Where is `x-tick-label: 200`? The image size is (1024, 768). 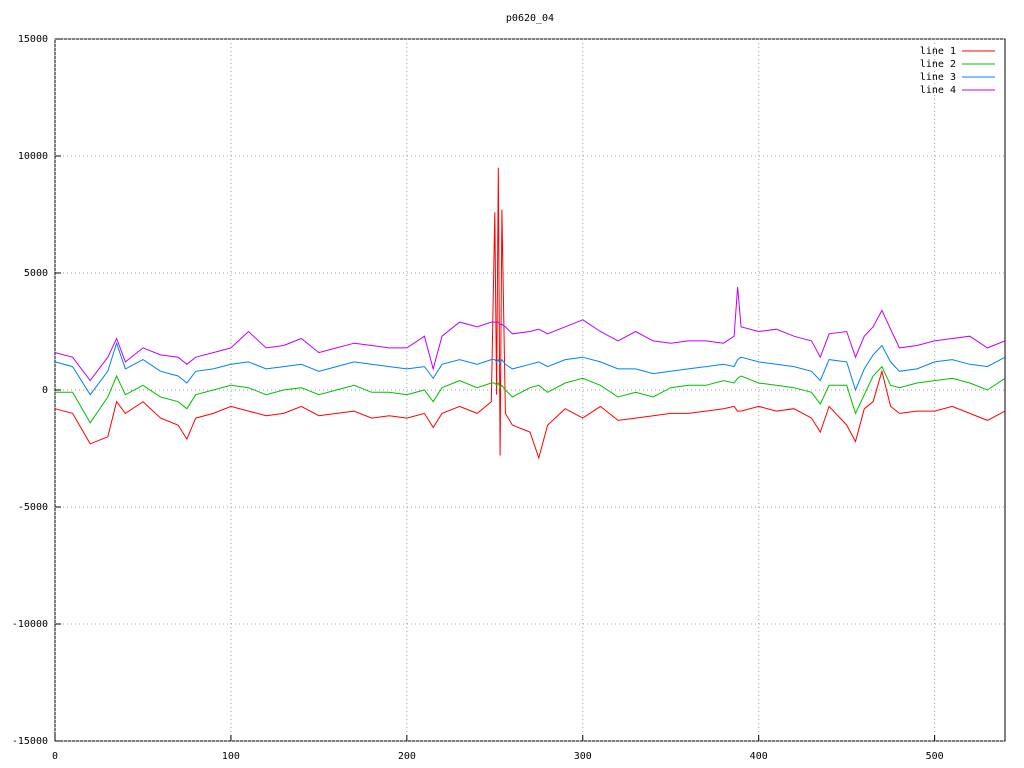 x-tick-label: 200 is located at coordinates (407, 756).